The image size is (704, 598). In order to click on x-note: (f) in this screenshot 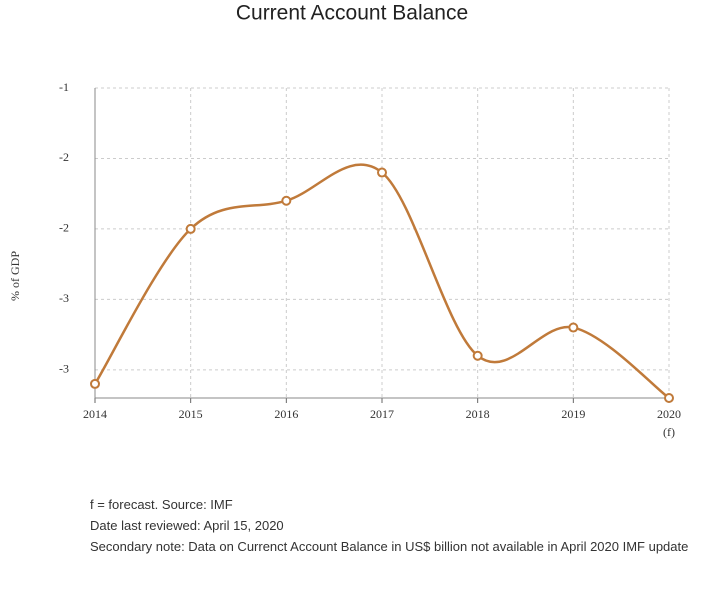, I will do `click(669, 432)`.